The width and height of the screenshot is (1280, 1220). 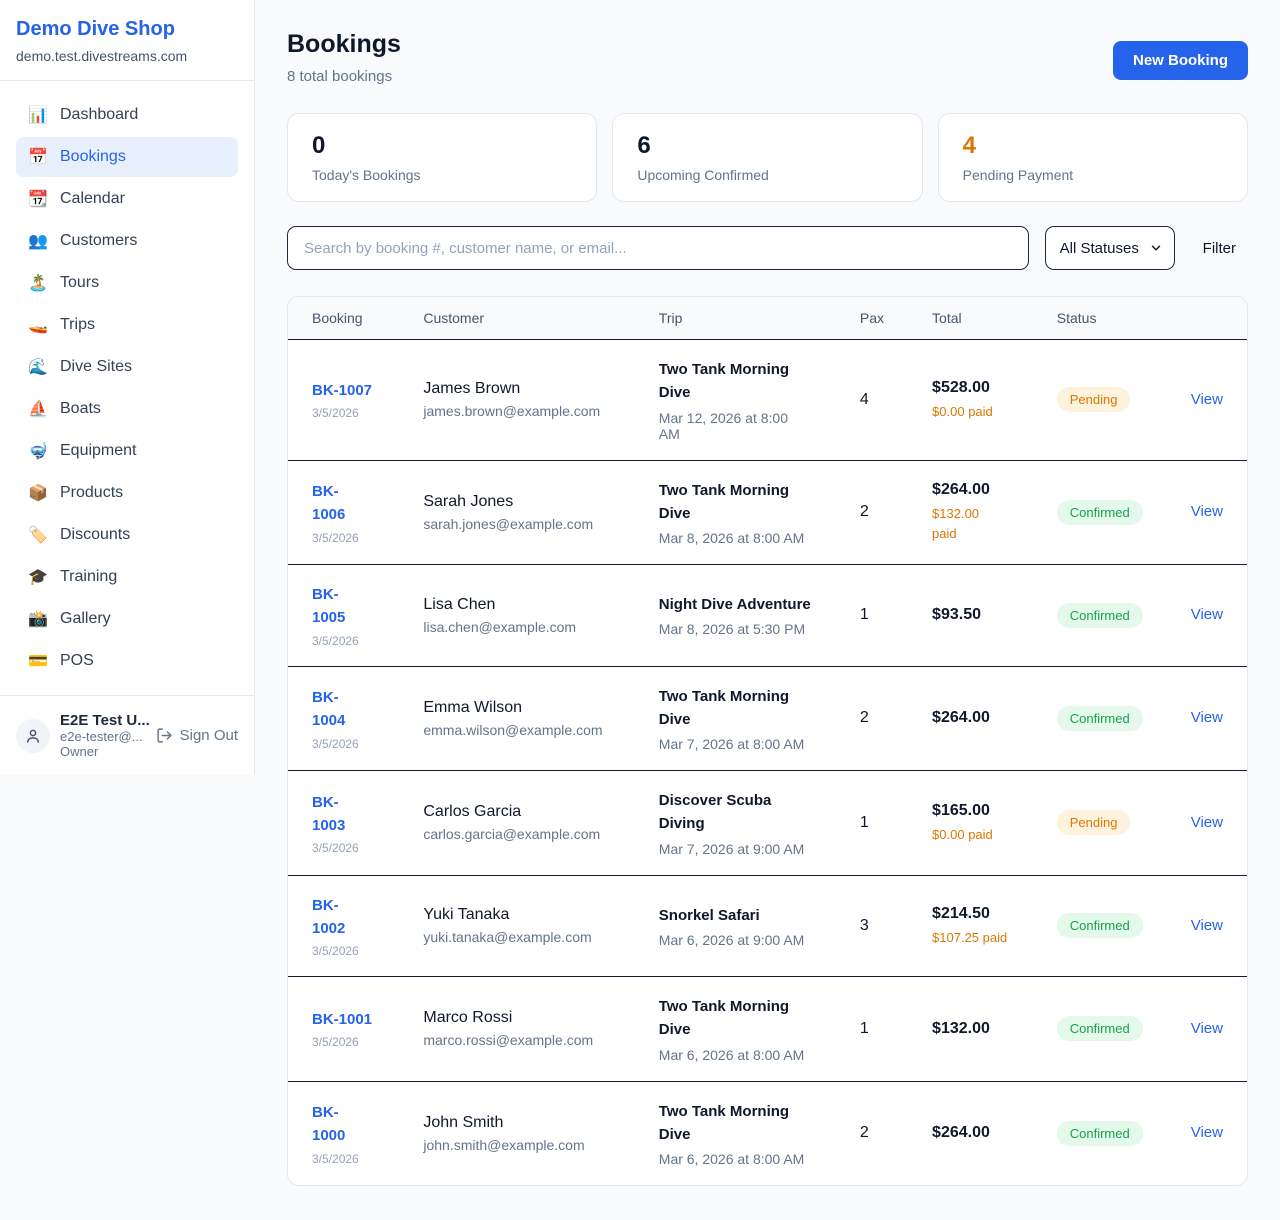 What do you see at coordinates (1100, 400) in the screenshot?
I see `status-cell: Pending` at bounding box center [1100, 400].